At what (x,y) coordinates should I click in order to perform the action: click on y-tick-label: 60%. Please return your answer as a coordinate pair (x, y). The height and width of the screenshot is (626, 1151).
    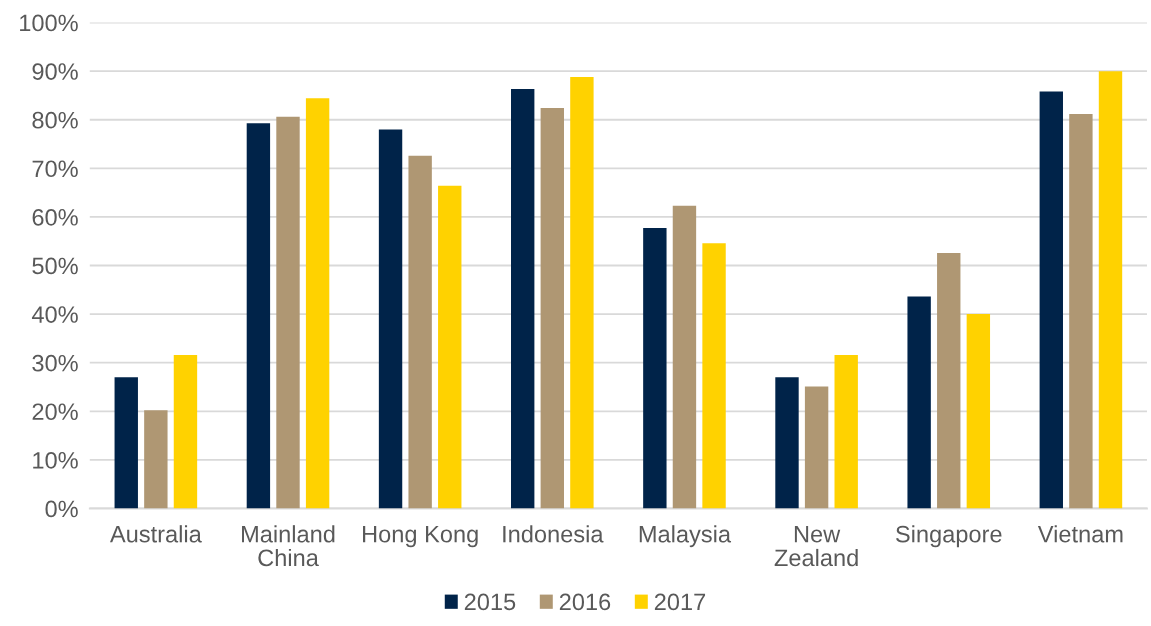
    Looking at the image, I should click on (55, 217).